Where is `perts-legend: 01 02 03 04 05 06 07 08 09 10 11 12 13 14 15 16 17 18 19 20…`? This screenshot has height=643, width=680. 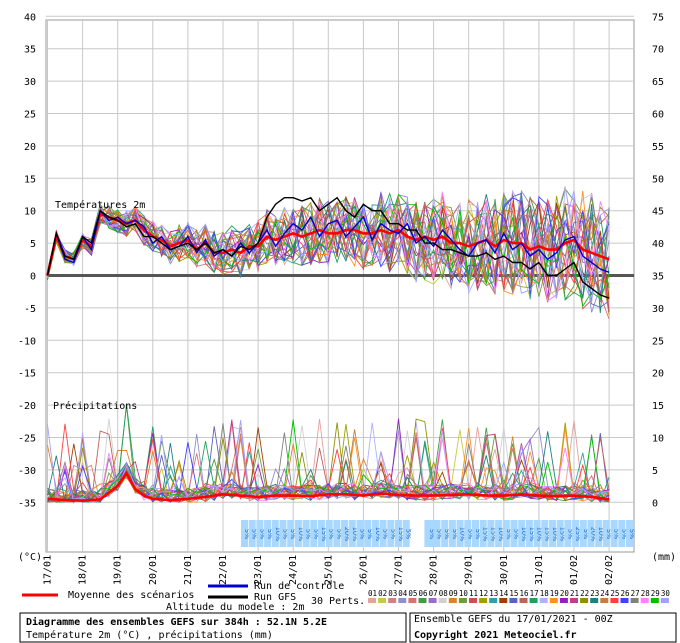 perts-legend: 01 02 03 04 05 06 07 08 09 10 11 12 13 14 15 16 17 18 19 20… is located at coordinates (519, 596).